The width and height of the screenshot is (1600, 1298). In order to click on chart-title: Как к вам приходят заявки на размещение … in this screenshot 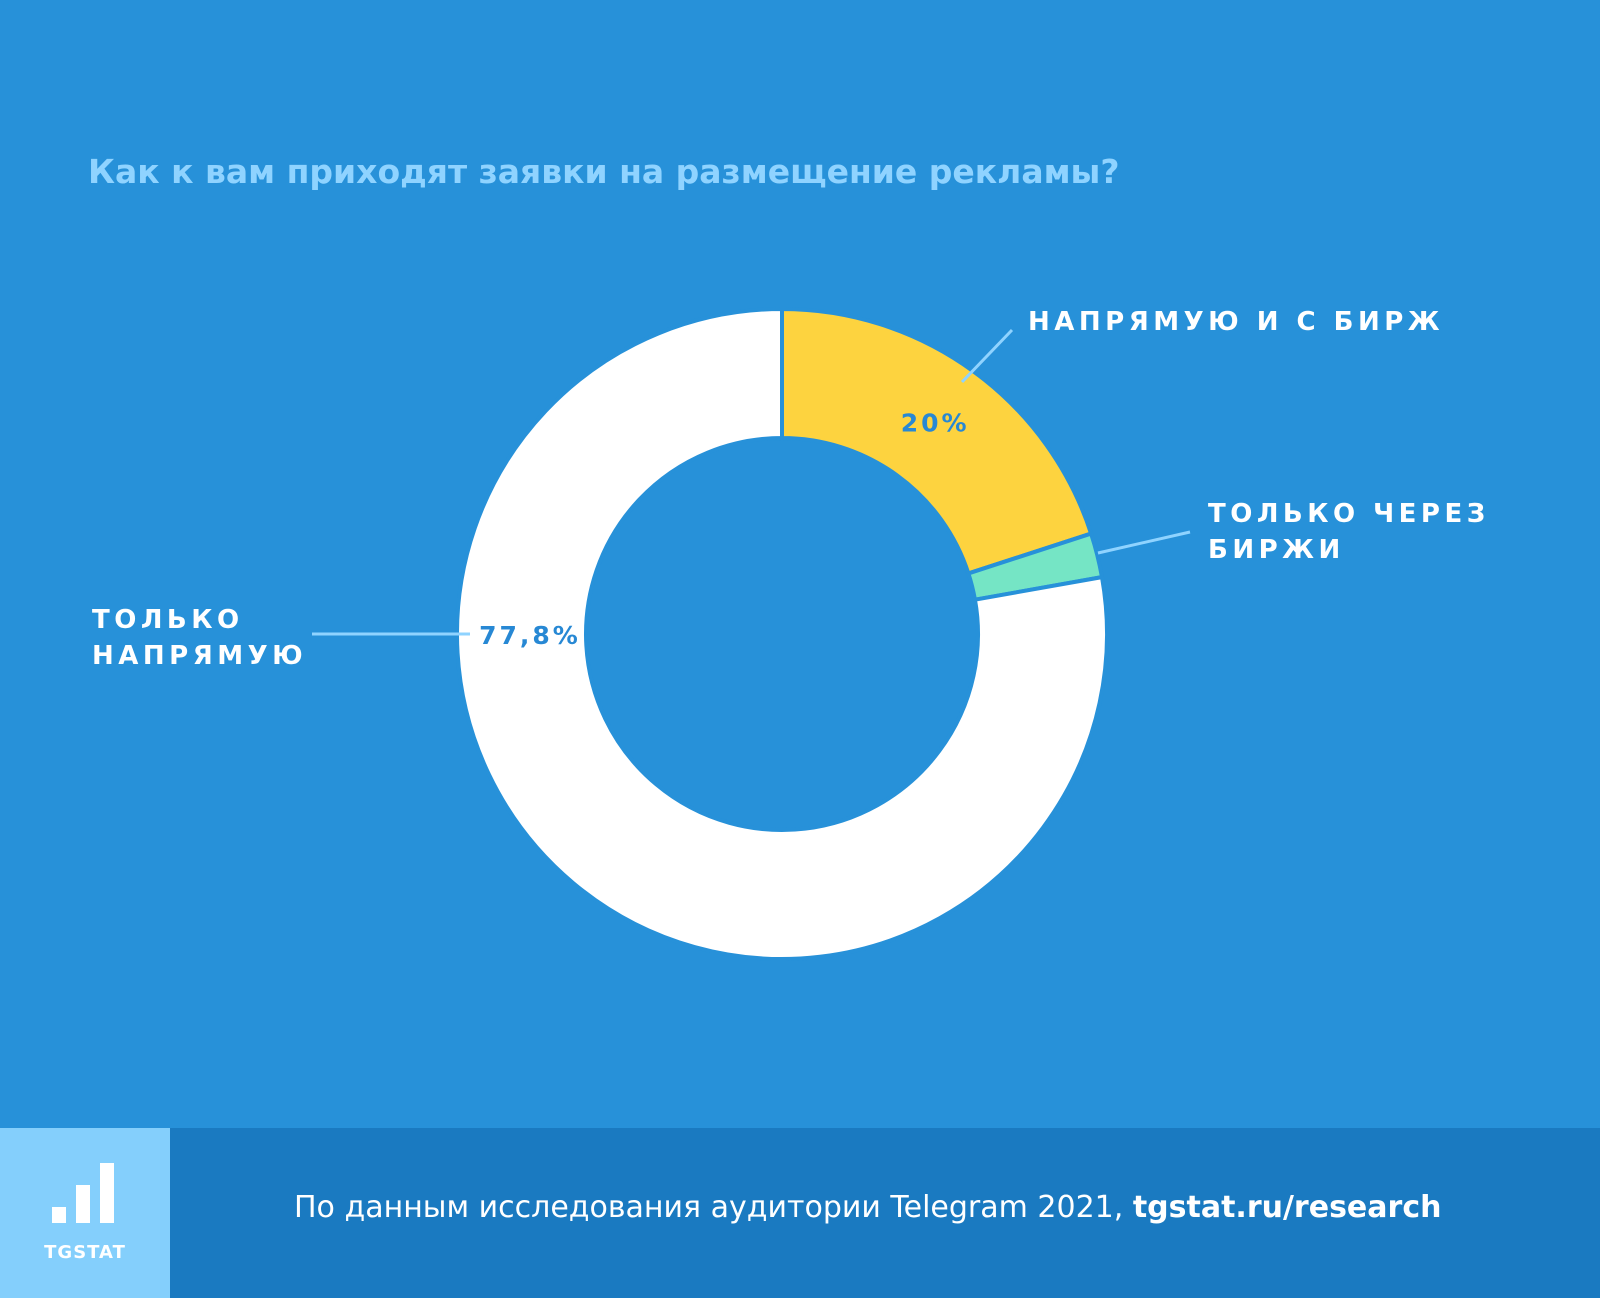, I will do `click(604, 171)`.